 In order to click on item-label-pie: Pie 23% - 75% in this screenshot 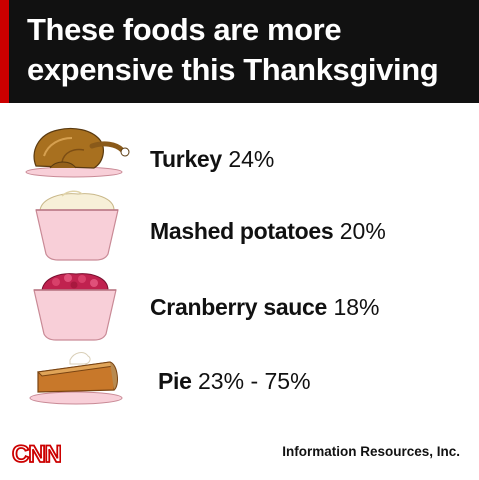, I will do `click(234, 381)`.